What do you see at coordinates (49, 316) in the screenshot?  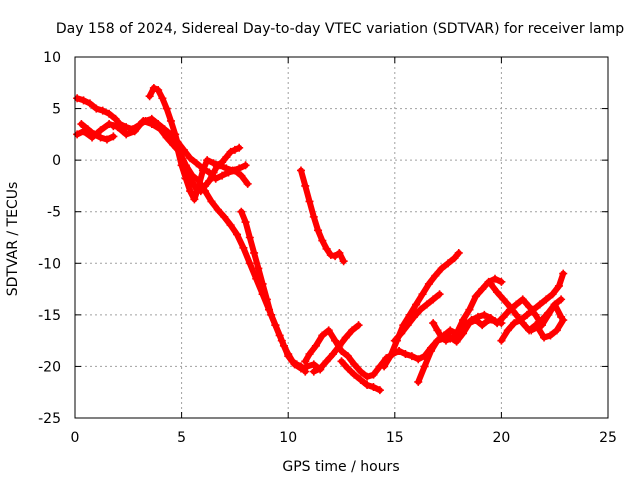 I see `y-tick-label: -15` at bounding box center [49, 316].